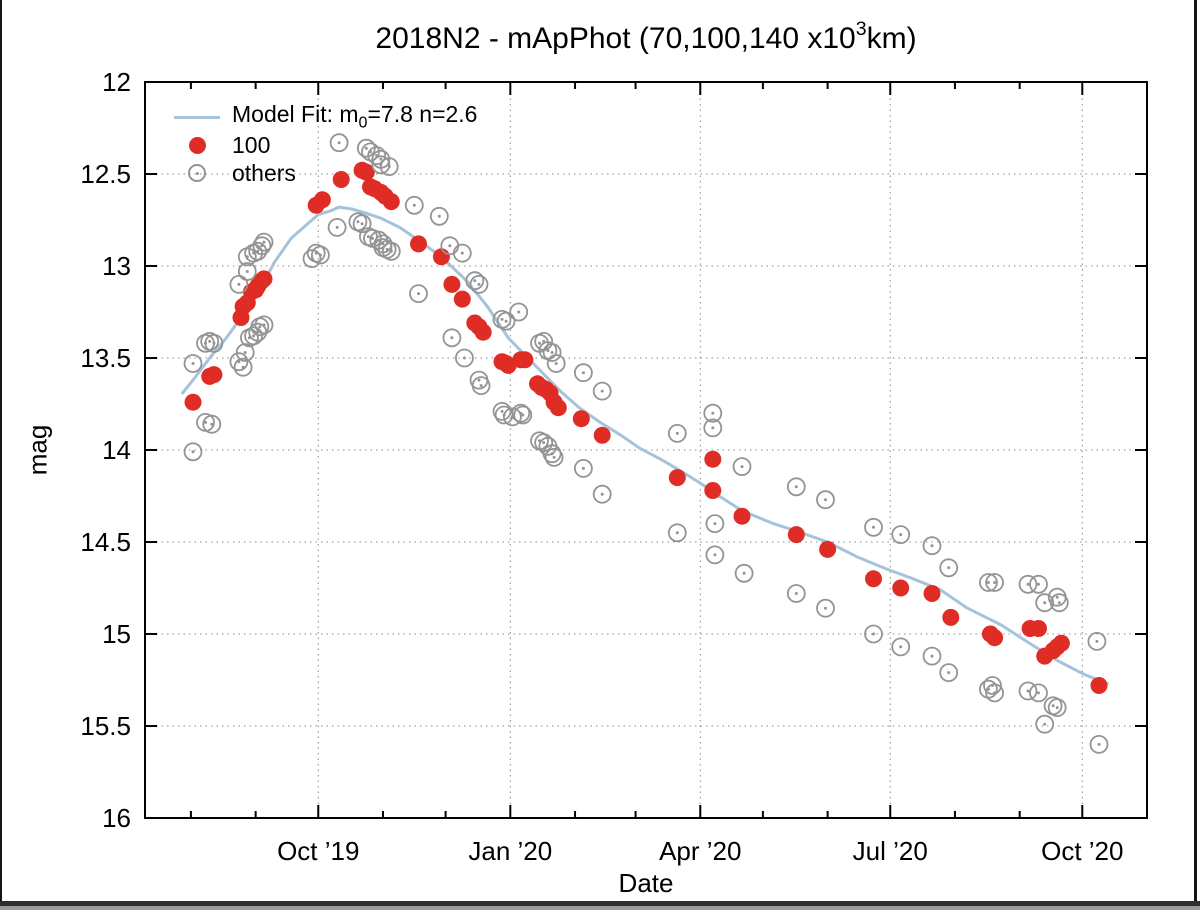 This screenshot has height=910, width=1200. I want to click on model-fit-label-suffix: =7.8 n=2.6, so click(422, 114).